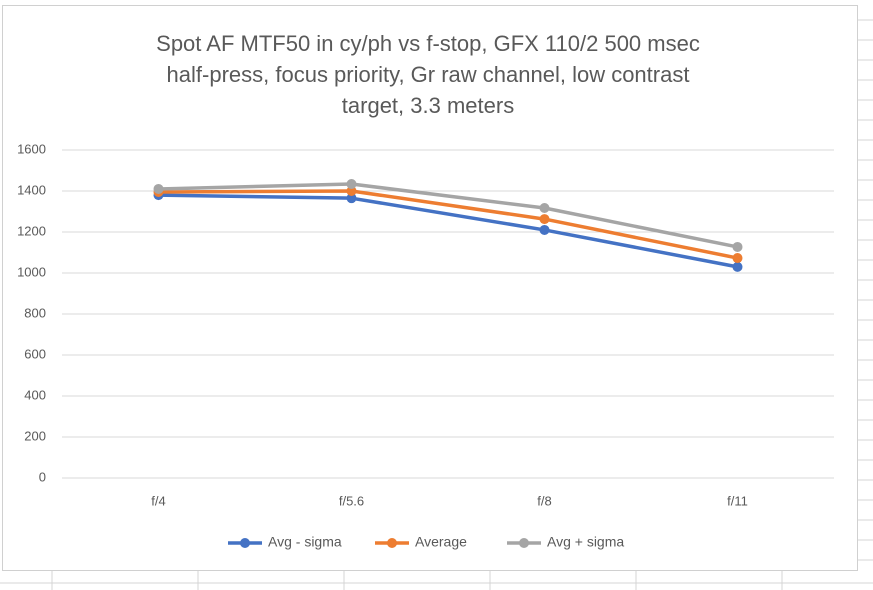 The image size is (873, 590). I want to click on x-tick-label: f/4, so click(158, 500).